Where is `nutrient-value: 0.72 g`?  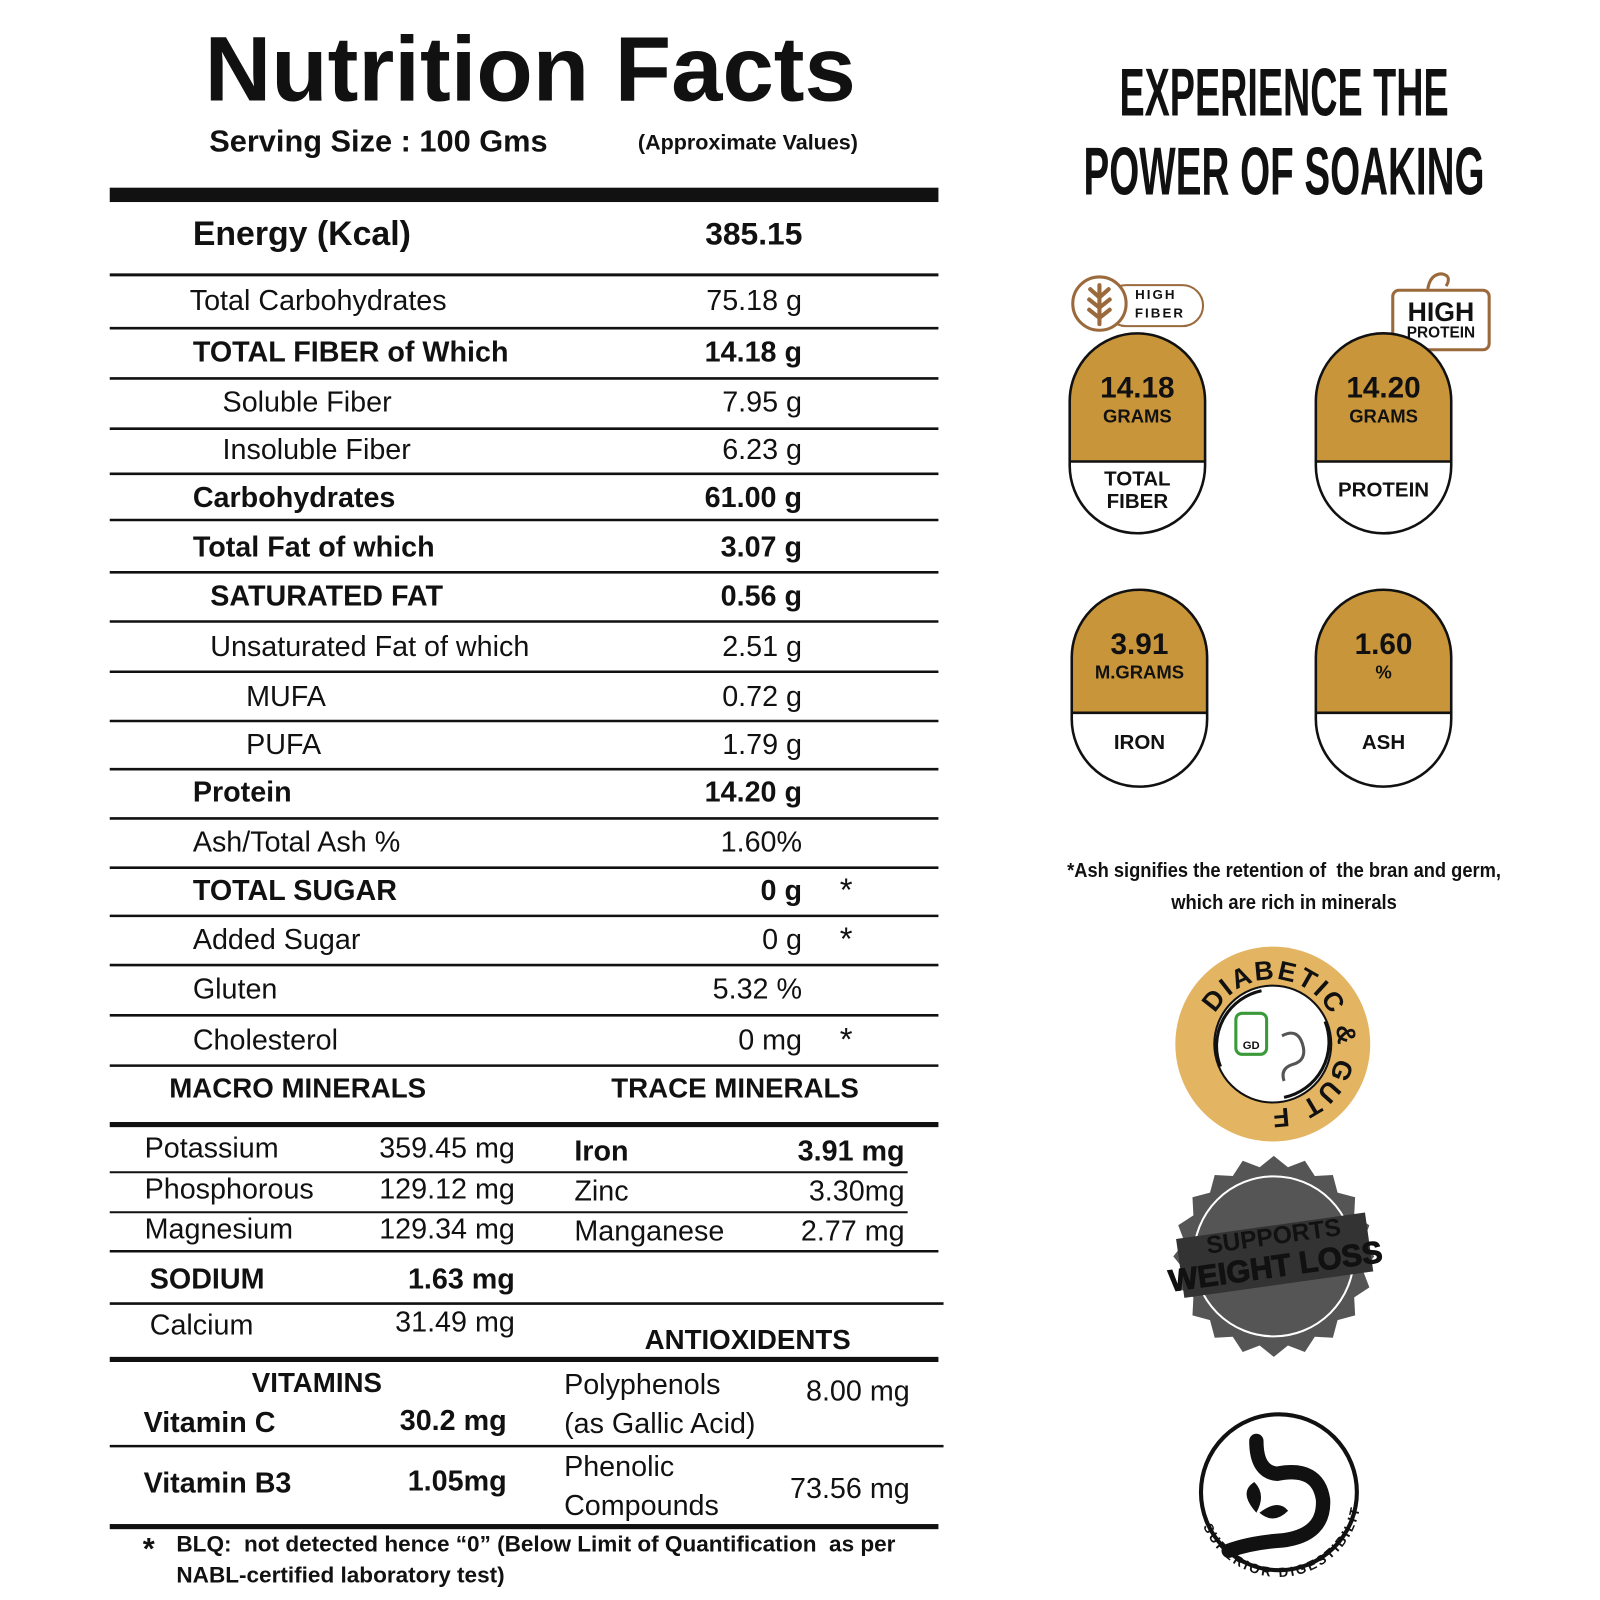
nutrient-value: 0.72 g is located at coordinates (762, 697).